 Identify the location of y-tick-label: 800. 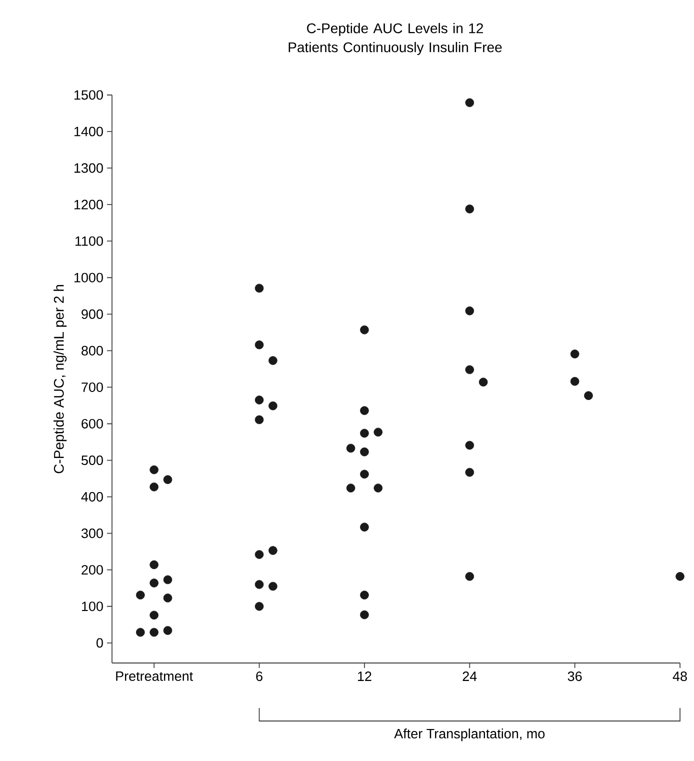
(92, 351).